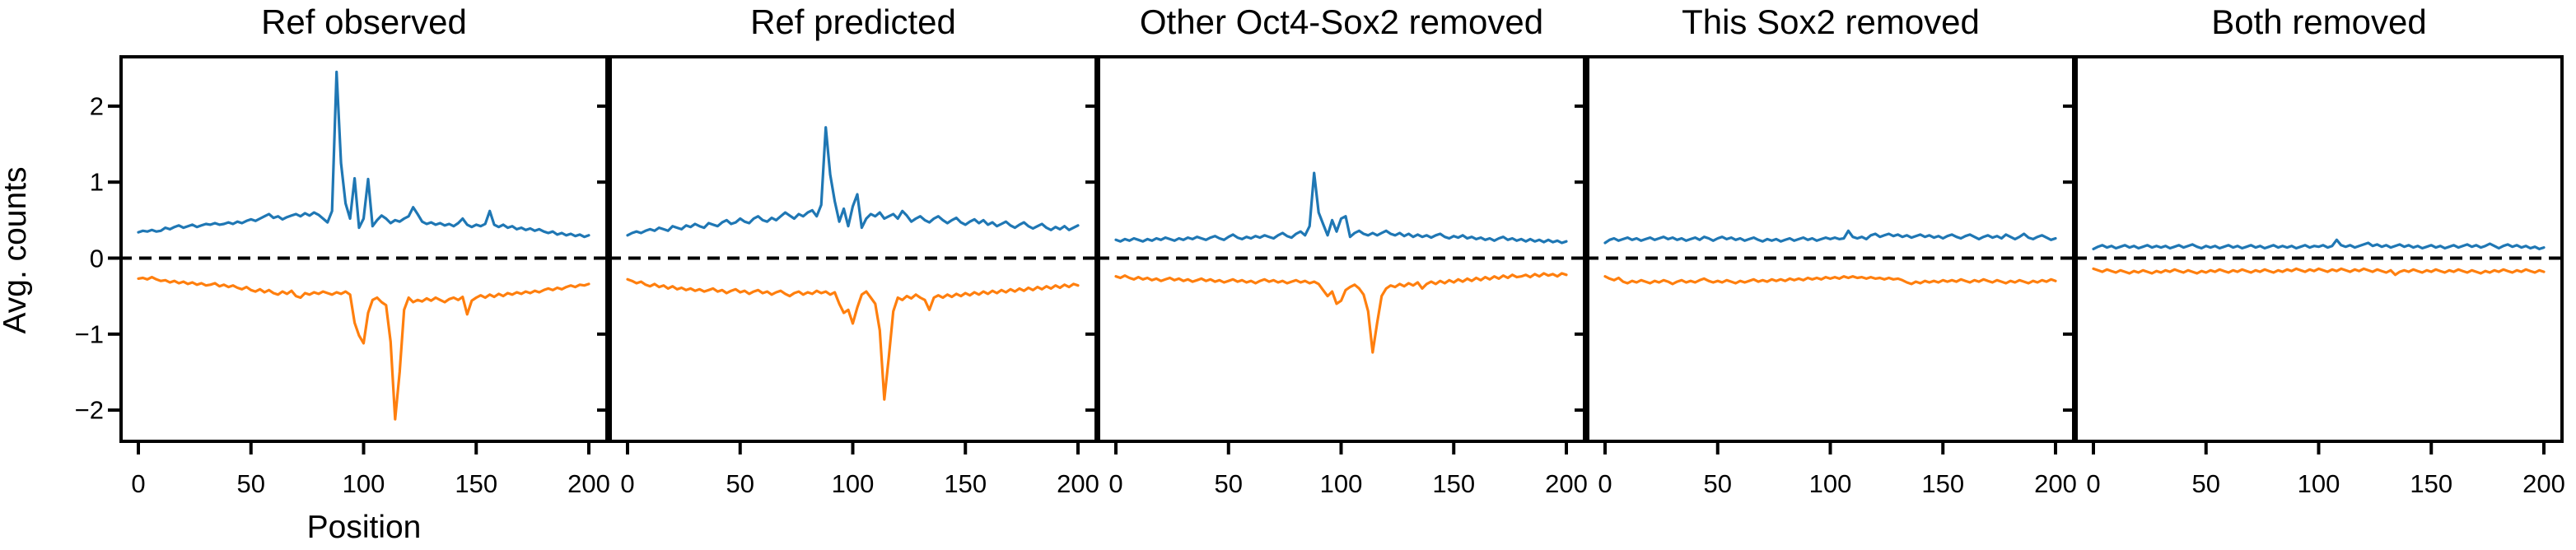  I want to click on panel-title-both-removed: Both removed, so click(2319, 21).